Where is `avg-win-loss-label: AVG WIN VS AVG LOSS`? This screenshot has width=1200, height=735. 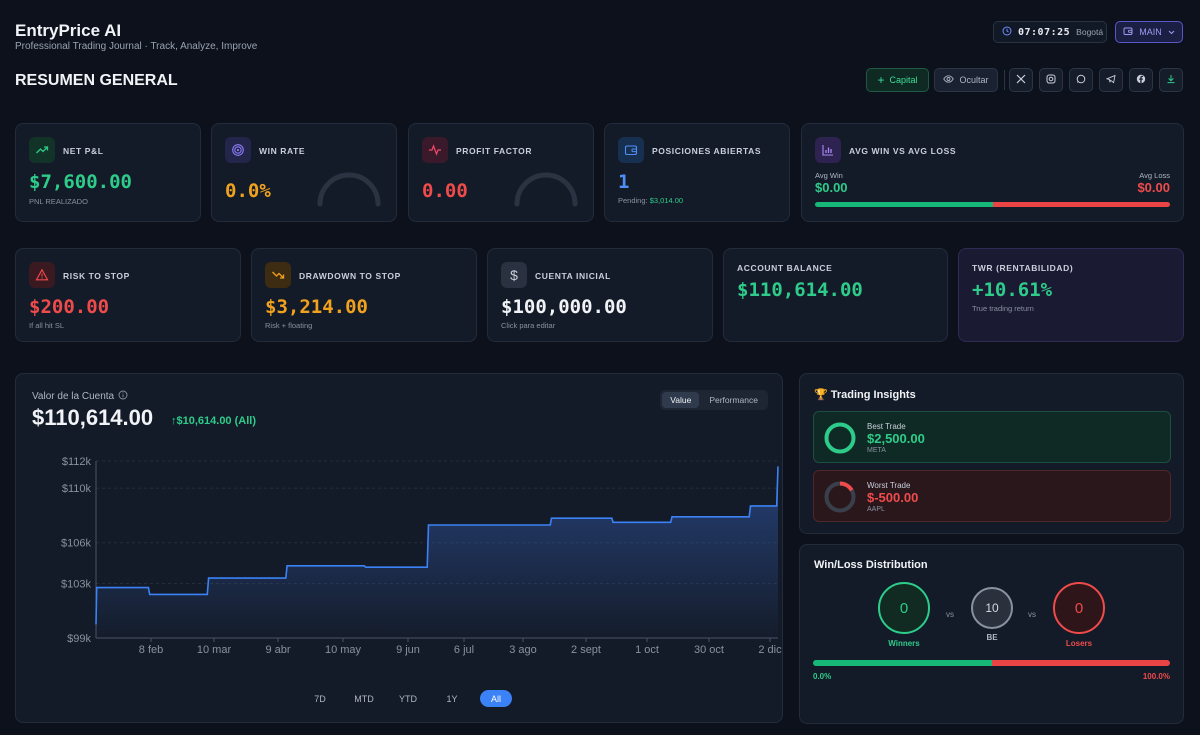
avg-win-loss-label: AVG WIN VS AVG LOSS is located at coordinates (903, 151).